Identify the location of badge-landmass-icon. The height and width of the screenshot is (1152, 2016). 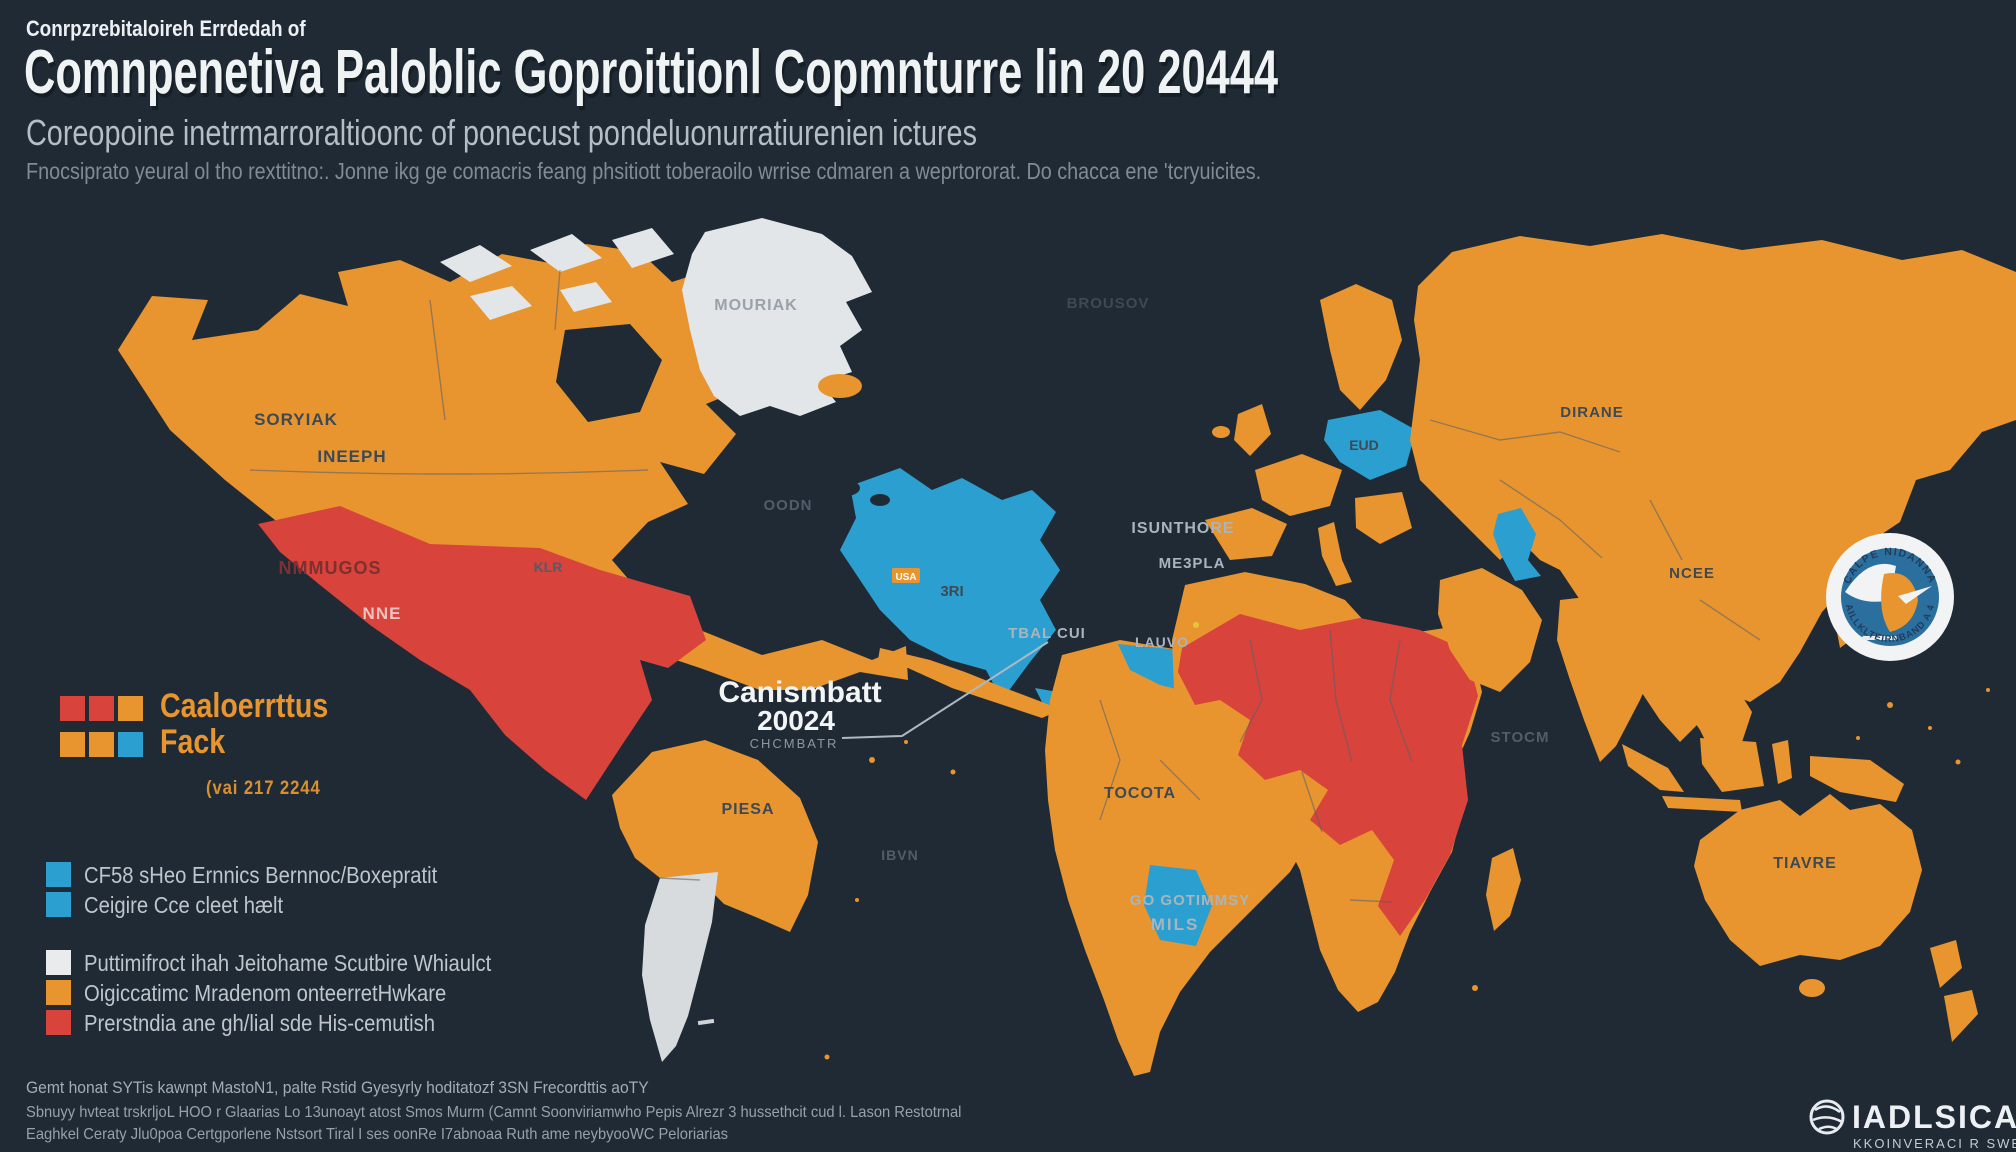
(1899, 602).